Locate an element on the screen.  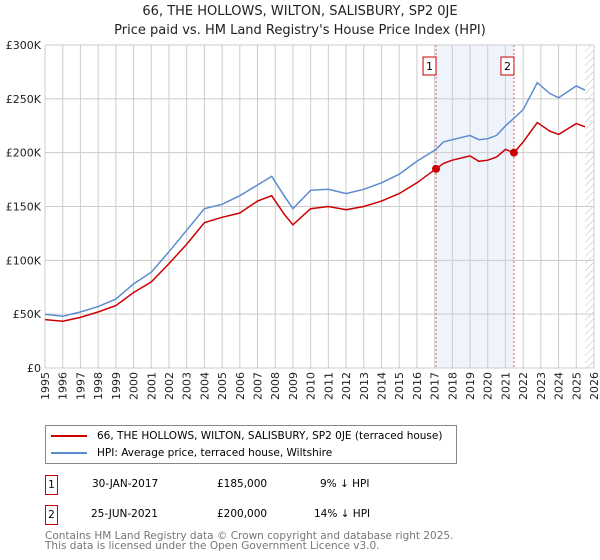
x-tick-label: 2023 is located at coordinates (541, 386).